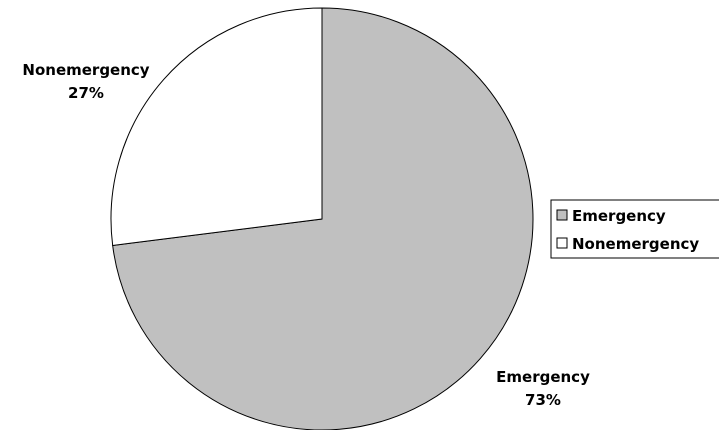 Image resolution: width=719 pixels, height=430 pixels. I want to click on data-label-nonemergency-percent: 27%, so click(86, 93).